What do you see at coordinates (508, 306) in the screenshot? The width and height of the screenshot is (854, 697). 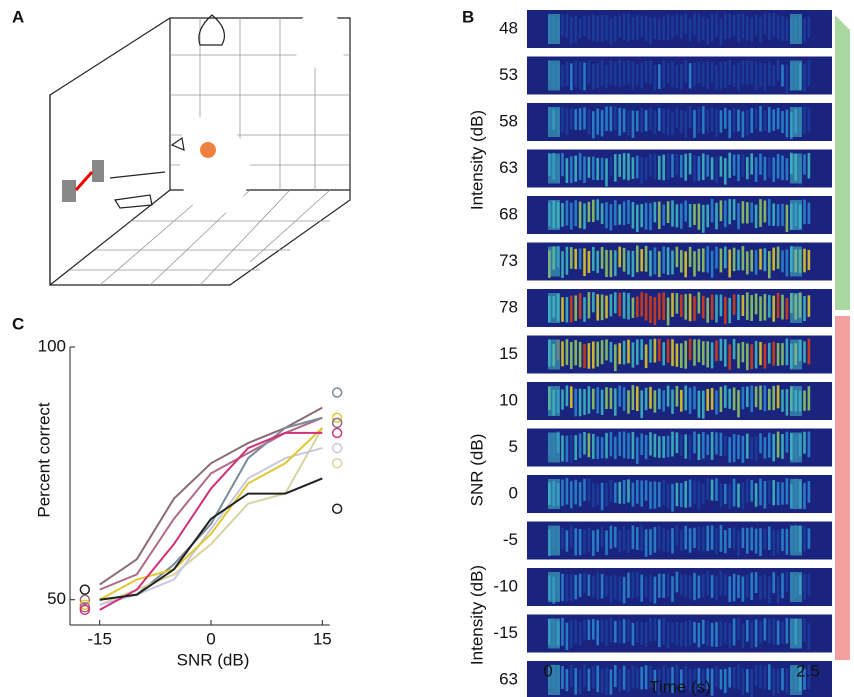 I see `row-label: 78` at bounding box center [508, 306].